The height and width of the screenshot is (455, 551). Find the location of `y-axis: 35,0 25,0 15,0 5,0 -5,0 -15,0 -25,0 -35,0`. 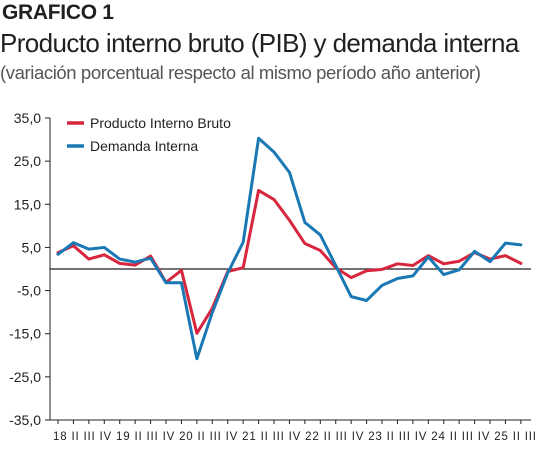

y-axis: 35,0 25,0 15,0 5,0 -5,0 -15,0 -25,0 -35,0 is located at coordinates (30, 269).